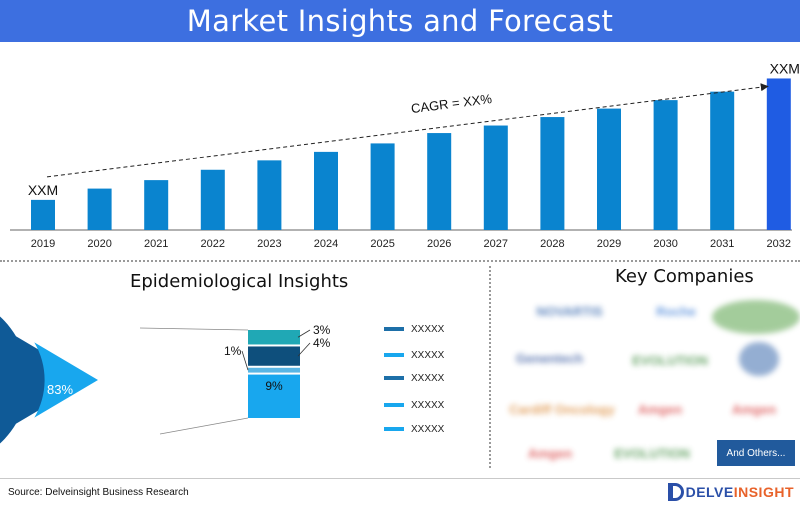 This screenshot has height=505, width=800. Describe the element at coordinates (439, 244) in the screenshot. I see `x-tick-label: 2026` at that location.